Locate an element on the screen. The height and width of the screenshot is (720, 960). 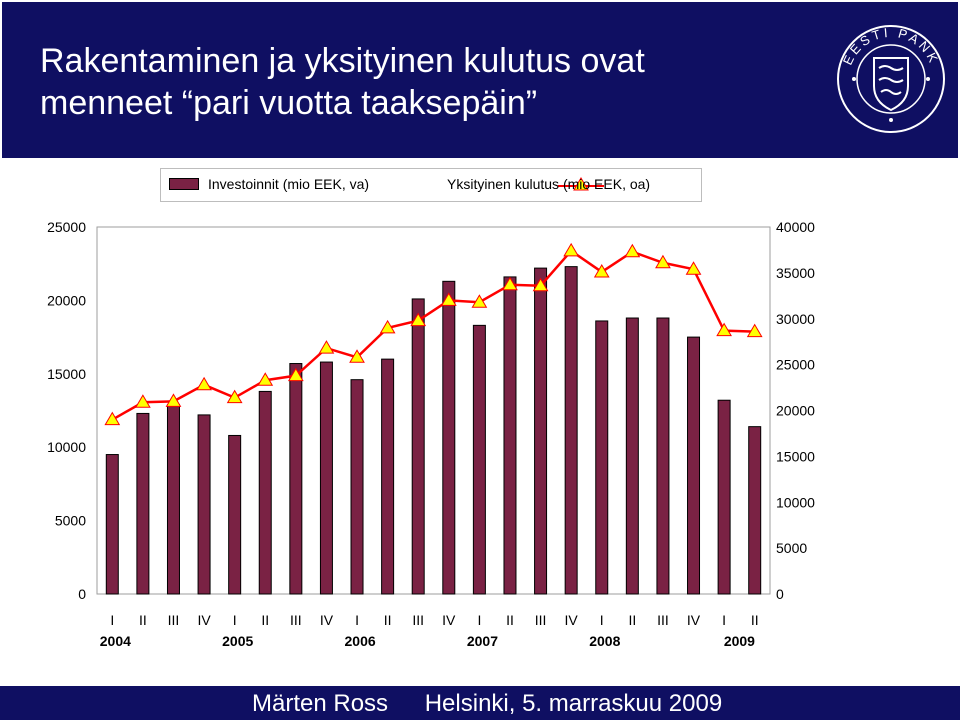
footer-band: Märten Ross Helsinki, 5. marraskuu 2009 is located at coordinates (480, 703).